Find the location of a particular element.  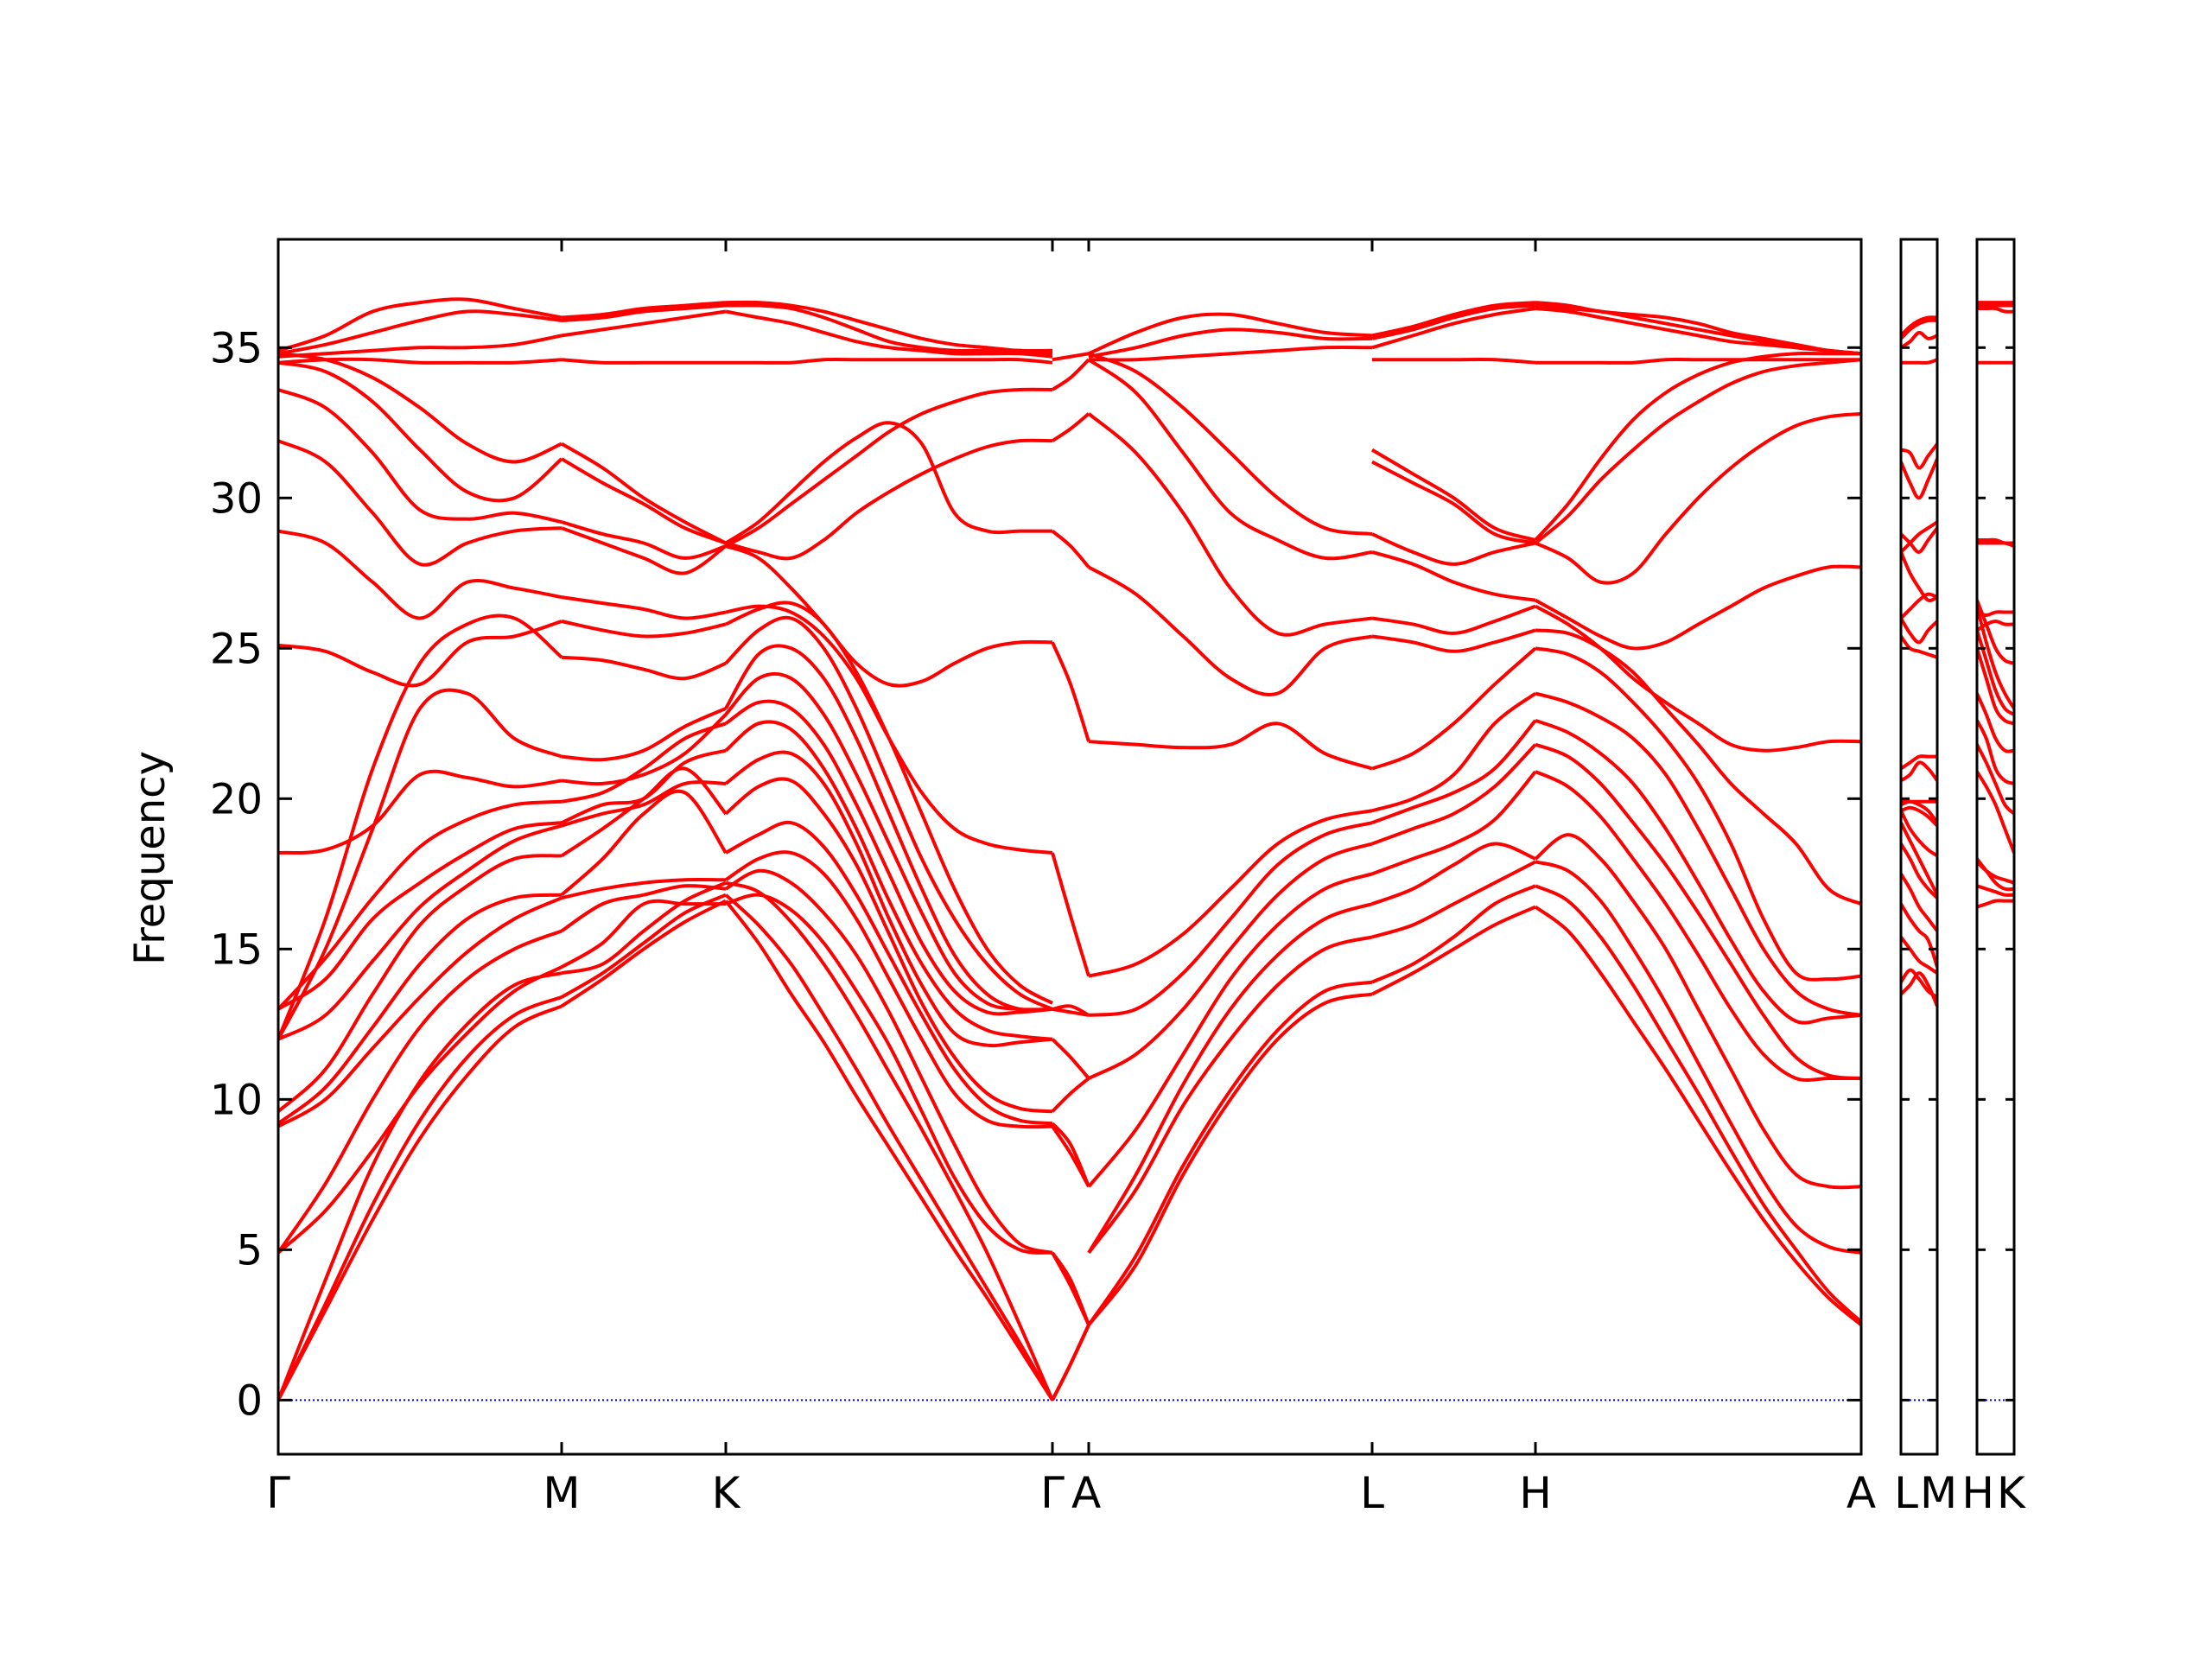

band-line-Γ-M-11 is located at coordinates (420, 812).